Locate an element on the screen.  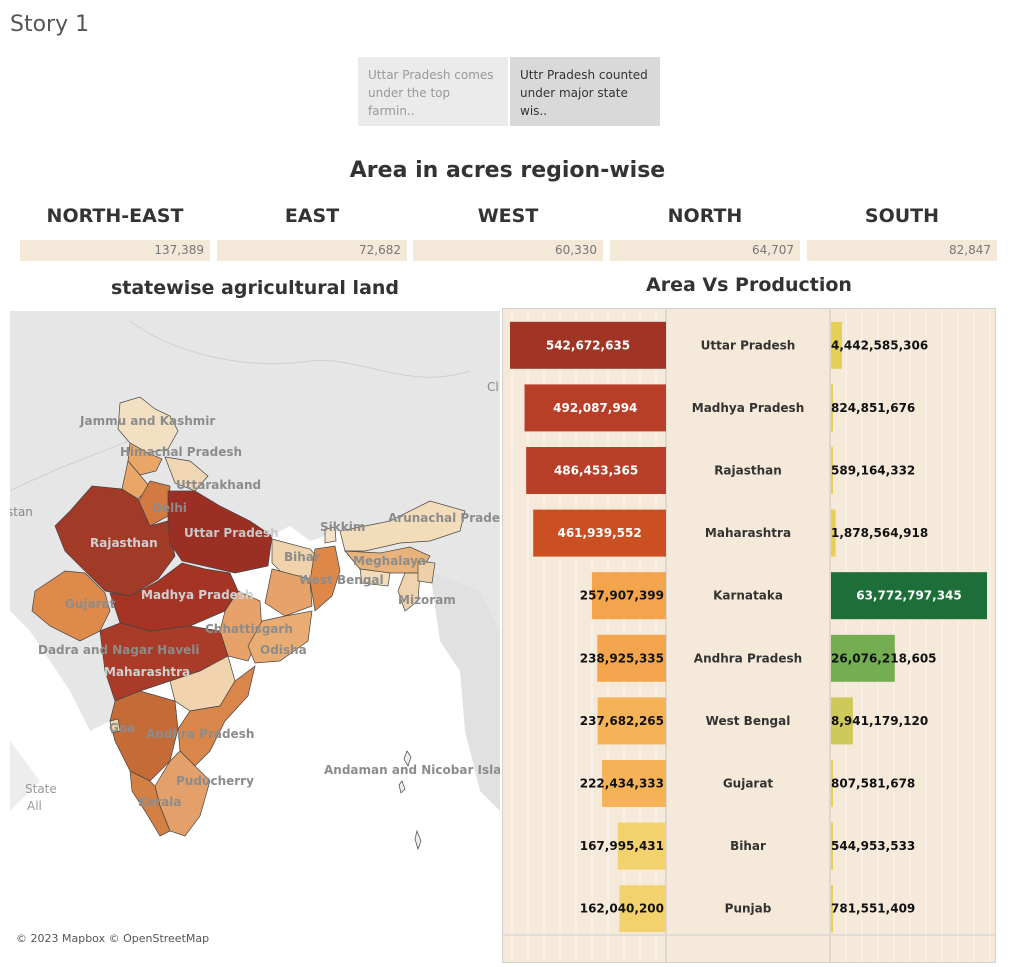
state-west-bengal is located at coordinates (325, 578).